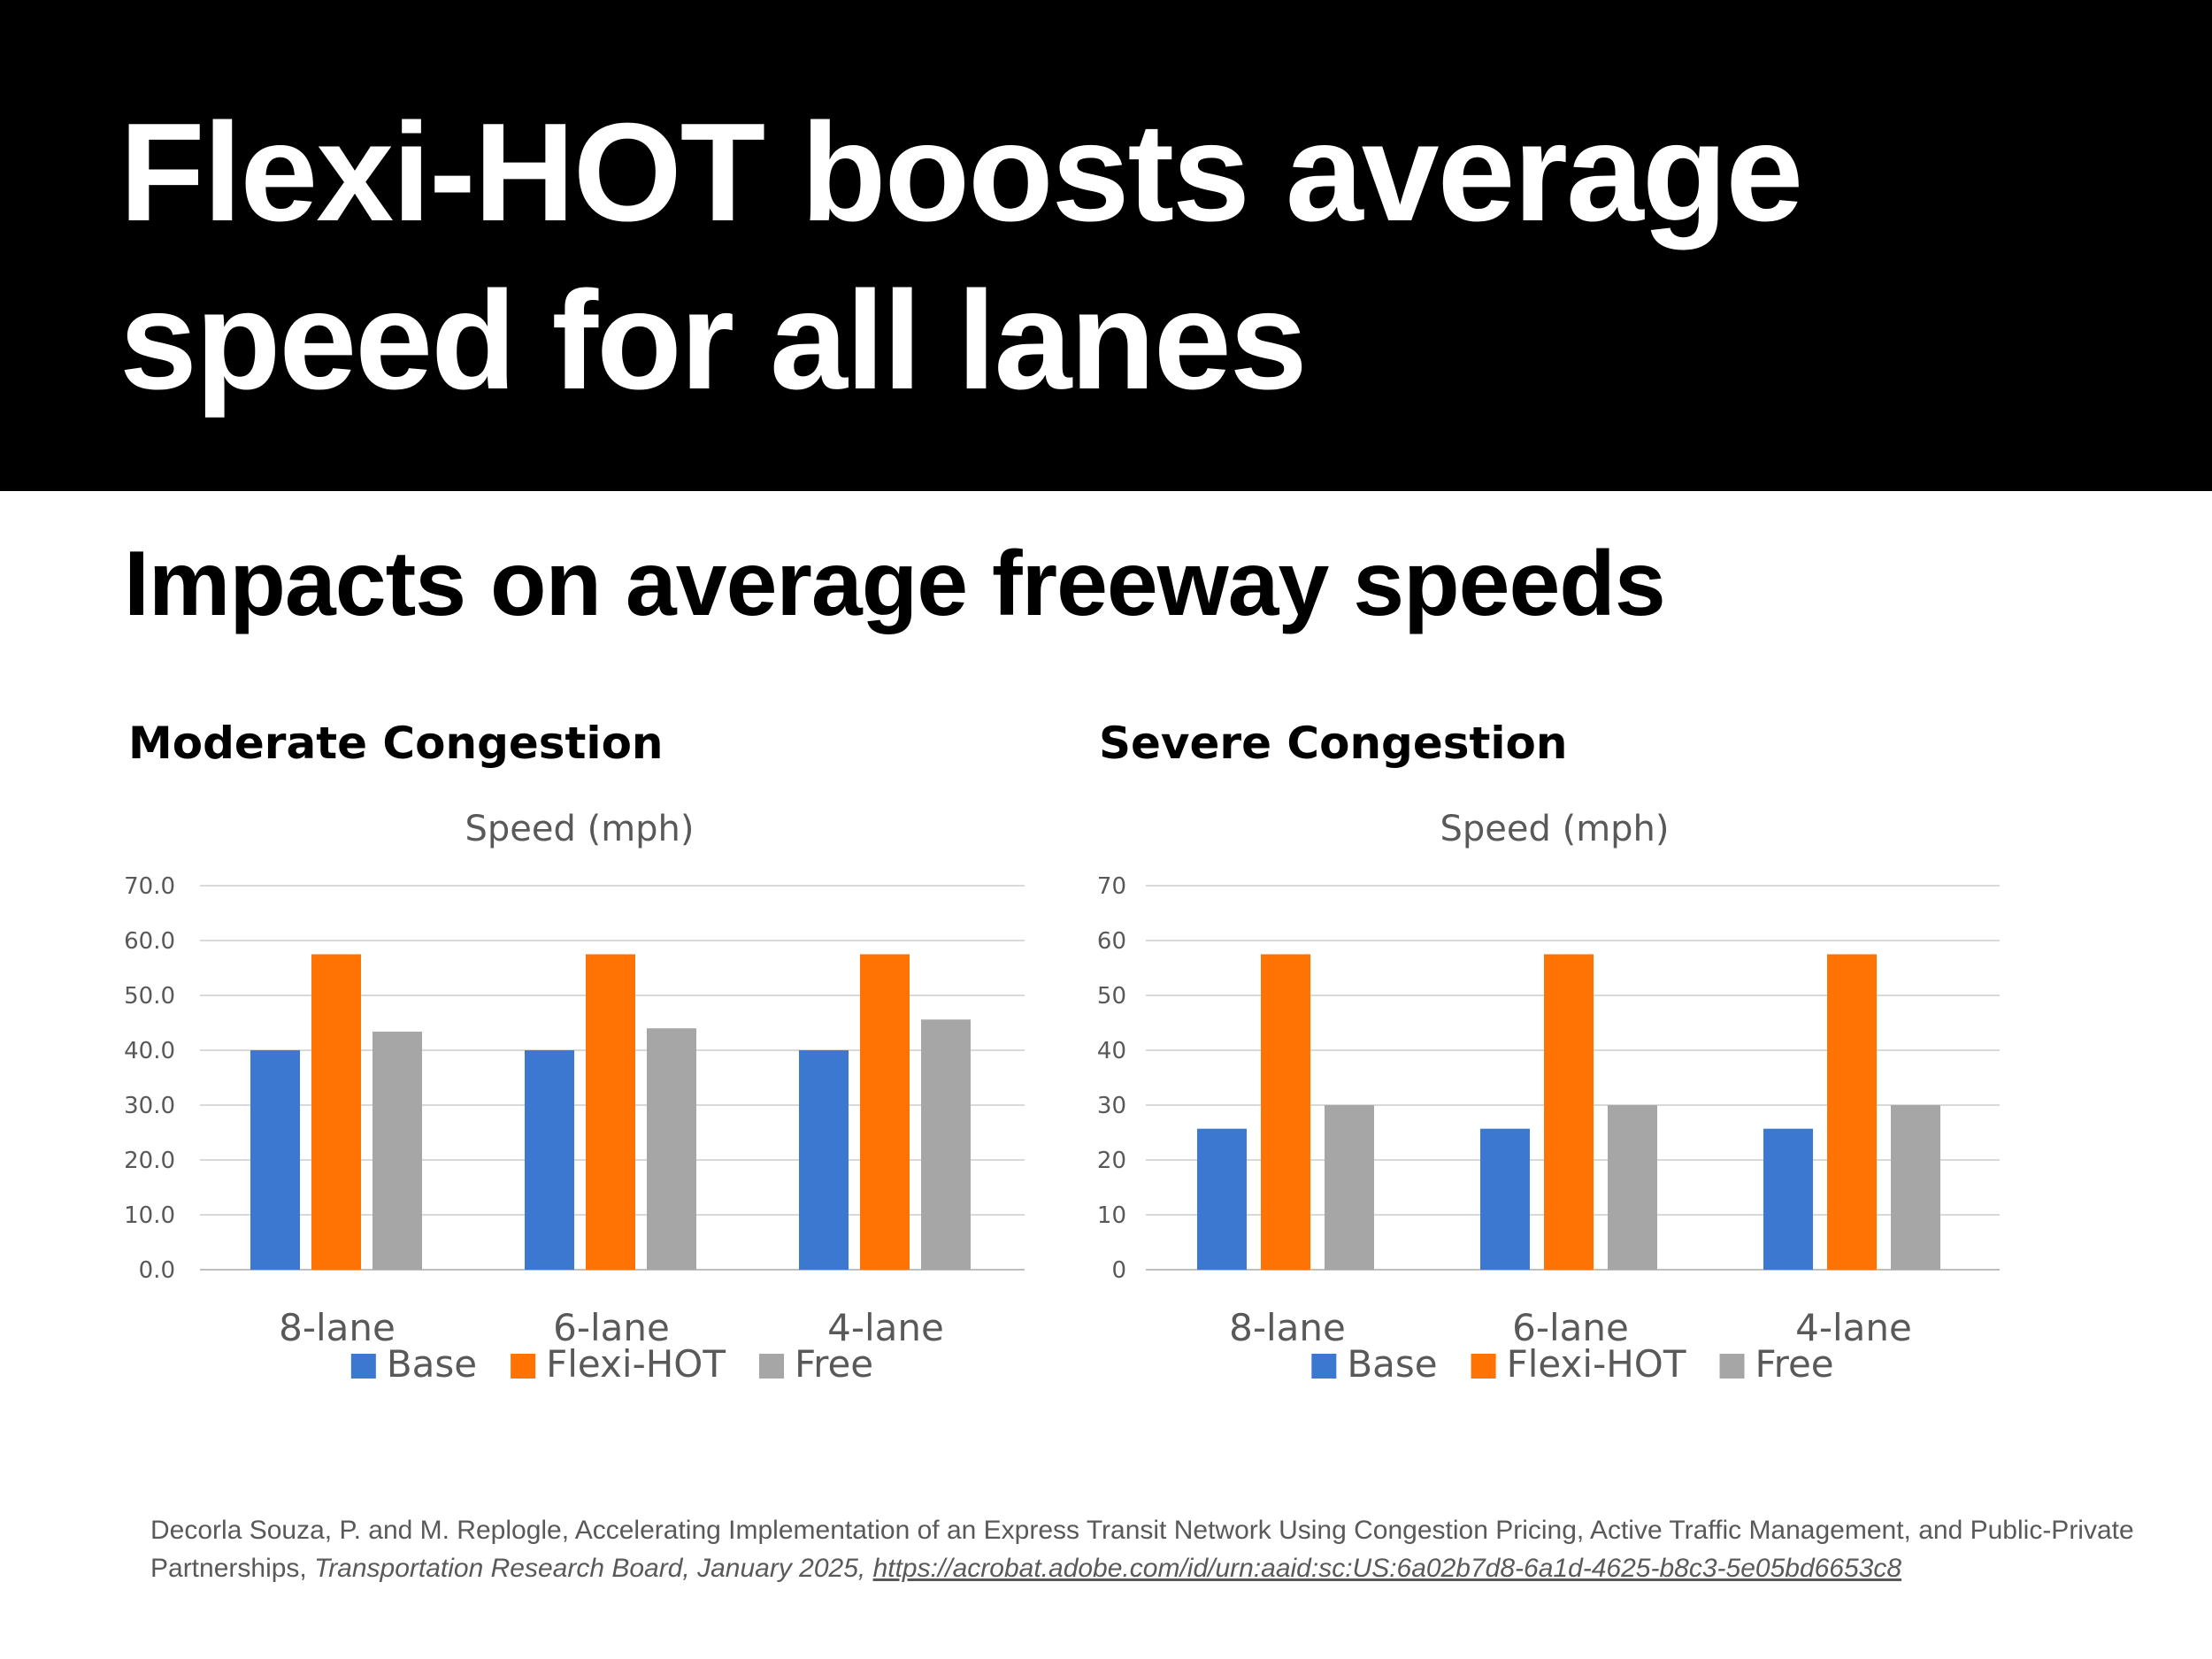 This screenshot has width=2212, height=1659. Describe the element at coordinates (1333, 743) in the screenshot. I see `panel-title-severe: Severe Congestion` at that location.